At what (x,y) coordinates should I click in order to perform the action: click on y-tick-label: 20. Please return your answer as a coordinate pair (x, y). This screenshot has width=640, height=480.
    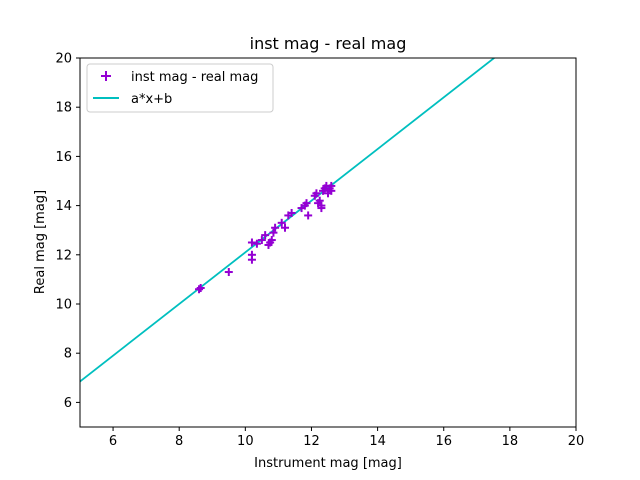
    Looking at the image, I should click on (63, 59).